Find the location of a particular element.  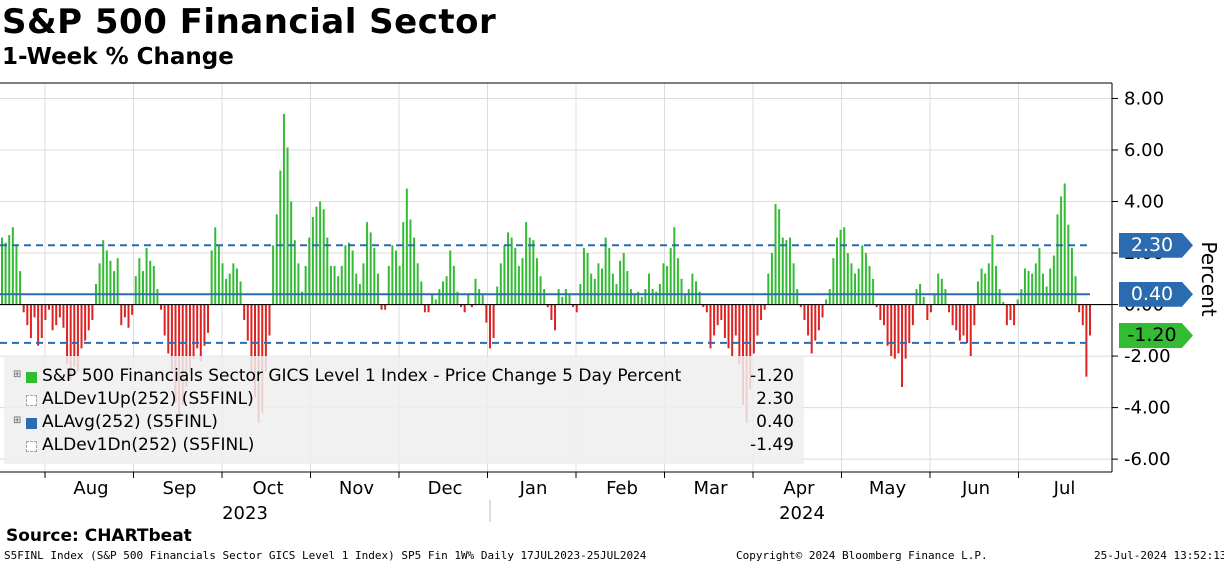

month-tick-label: Apr is located at coordinates (799, 488).